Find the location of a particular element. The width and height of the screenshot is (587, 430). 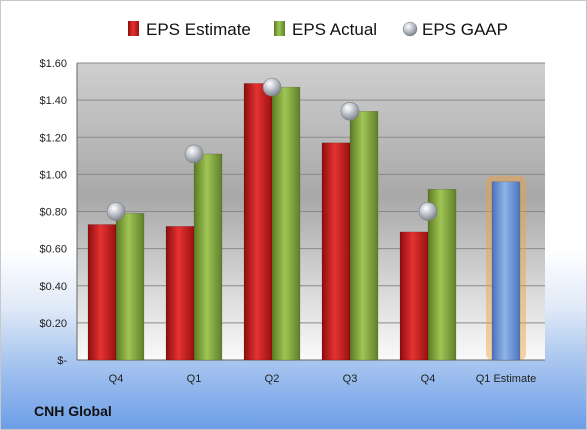

legend-label: EPS Actual is located at coordinates (334, 29).